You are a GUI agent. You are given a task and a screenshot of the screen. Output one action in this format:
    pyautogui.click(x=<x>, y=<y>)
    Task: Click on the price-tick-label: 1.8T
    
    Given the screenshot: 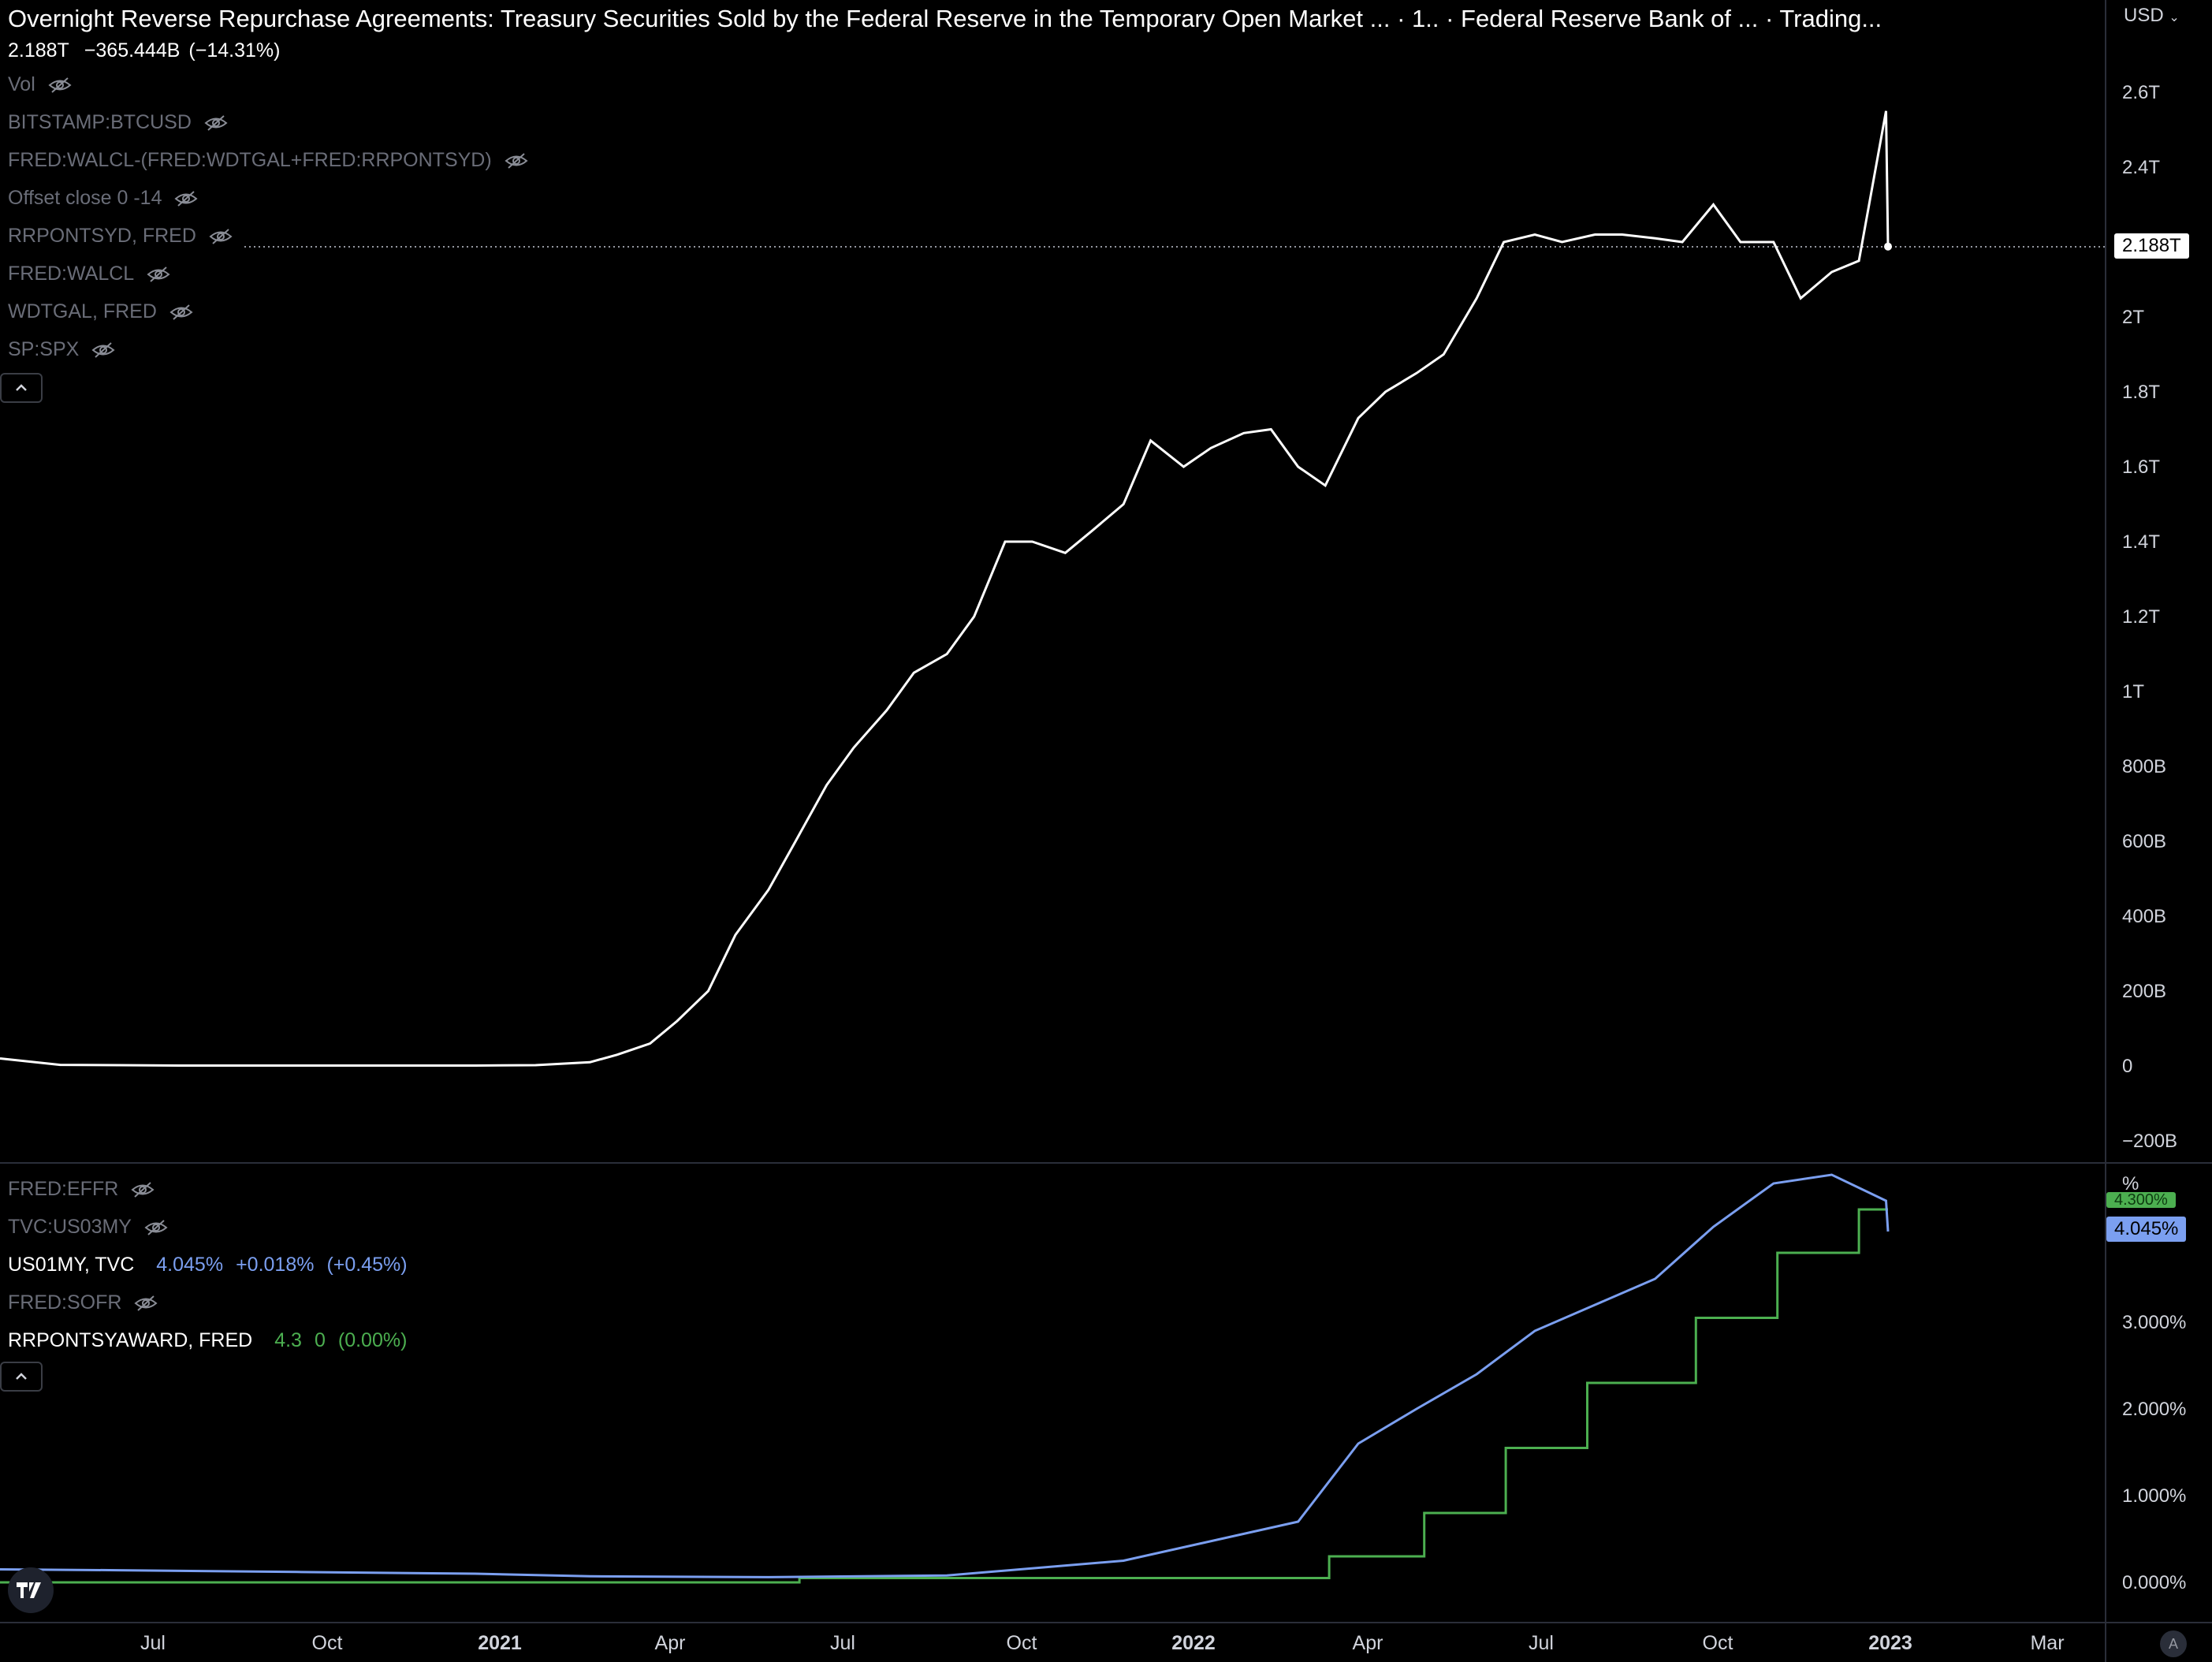 What is the action you would take?
    pyautogui.click(x=2141, y=392)
    